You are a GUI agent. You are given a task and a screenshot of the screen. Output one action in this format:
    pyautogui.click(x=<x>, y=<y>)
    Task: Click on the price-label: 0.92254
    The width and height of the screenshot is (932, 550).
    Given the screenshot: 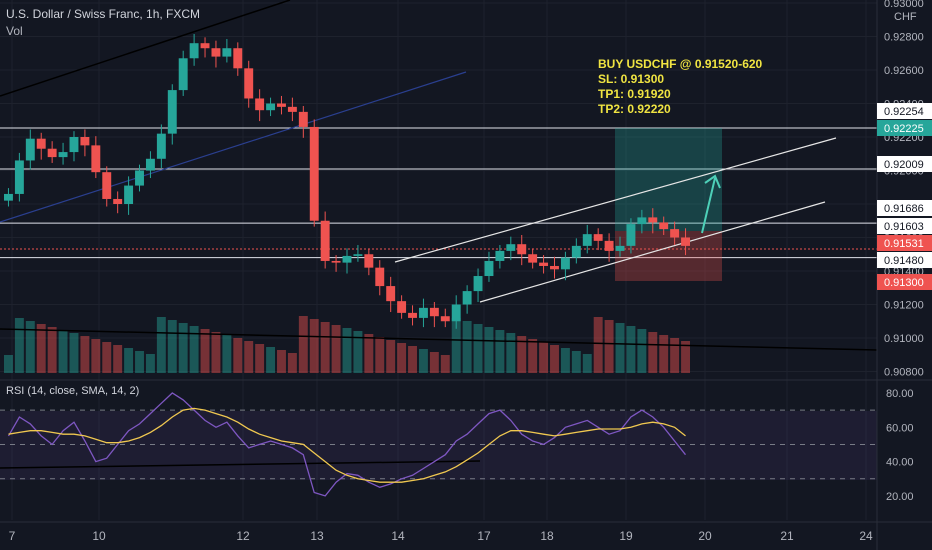 What is the action you would take?
    pyautogui.click(x=904, y=112)
    